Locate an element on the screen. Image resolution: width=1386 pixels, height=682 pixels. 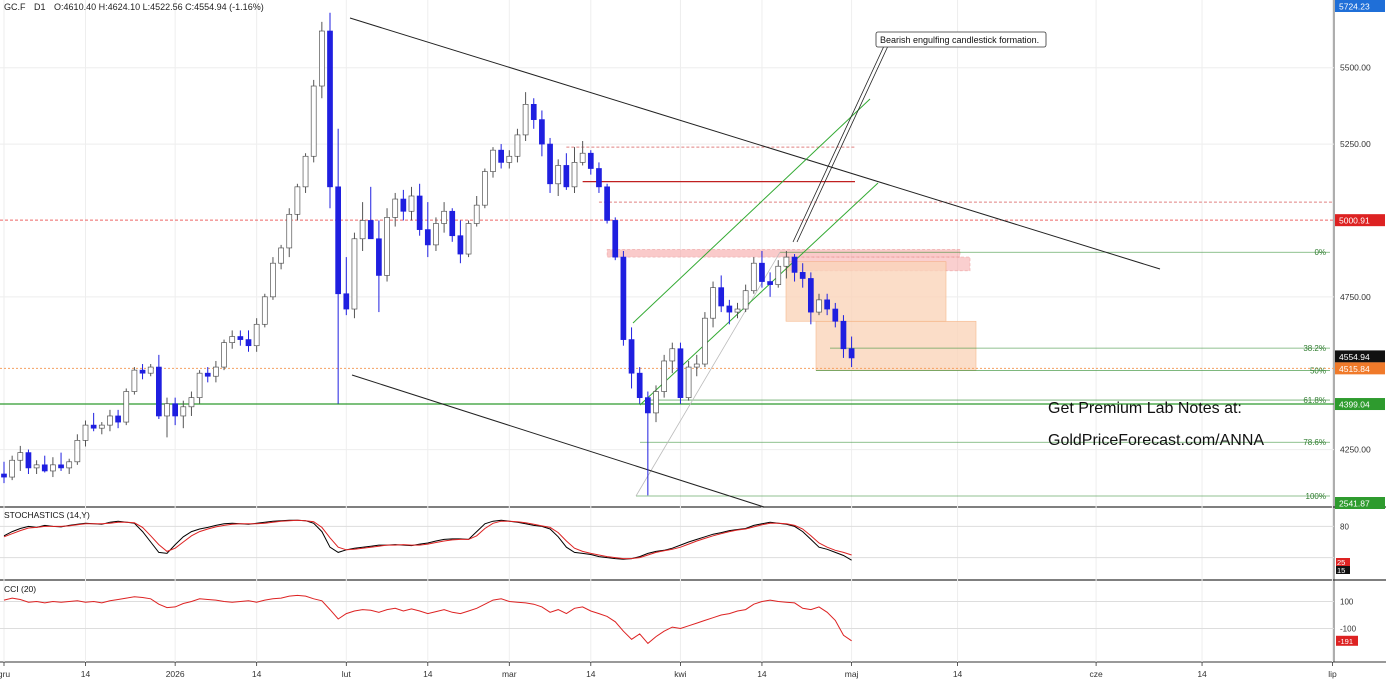
stoch-d-line is located at coordinates (427, 539).